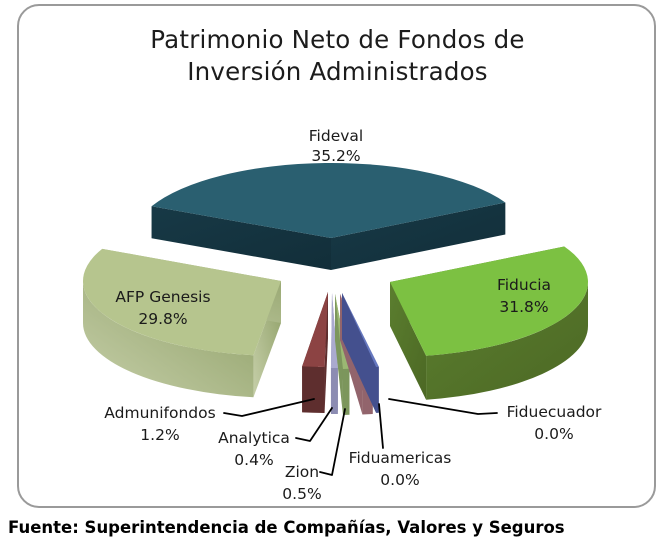 The width and height of the screenshot is (667, 548). Describe the element at coordinates (313, 389) in the screenshot. I see `slice-admunifondos-rim` at that location.